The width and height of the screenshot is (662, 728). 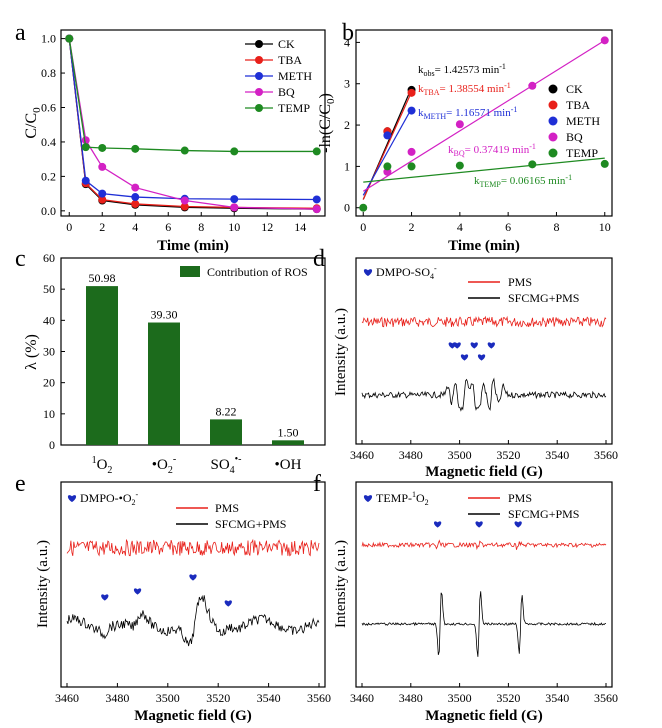 I want to click on x-tick-label-d: 3460, so click(x=362, y=455).